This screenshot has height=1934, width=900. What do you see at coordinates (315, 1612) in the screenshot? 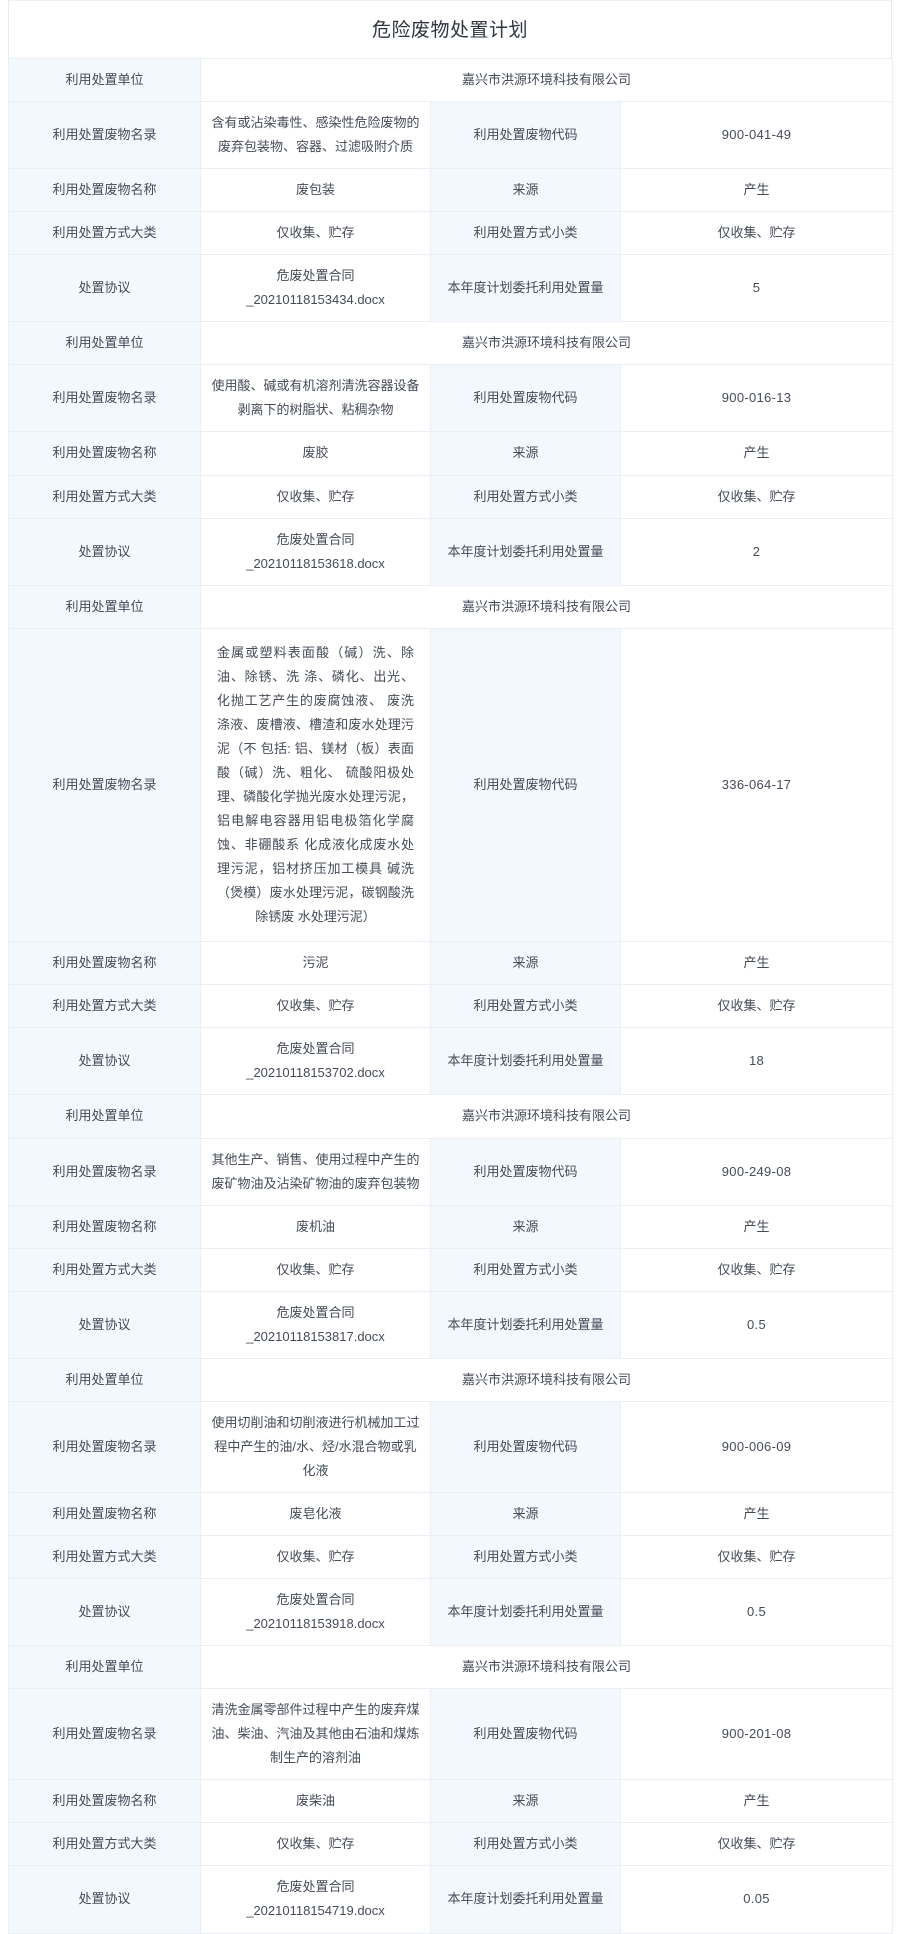
I see `value-agreement: 危废处置合同 _20210118153918.docx` at bounding box center [315, 1612].